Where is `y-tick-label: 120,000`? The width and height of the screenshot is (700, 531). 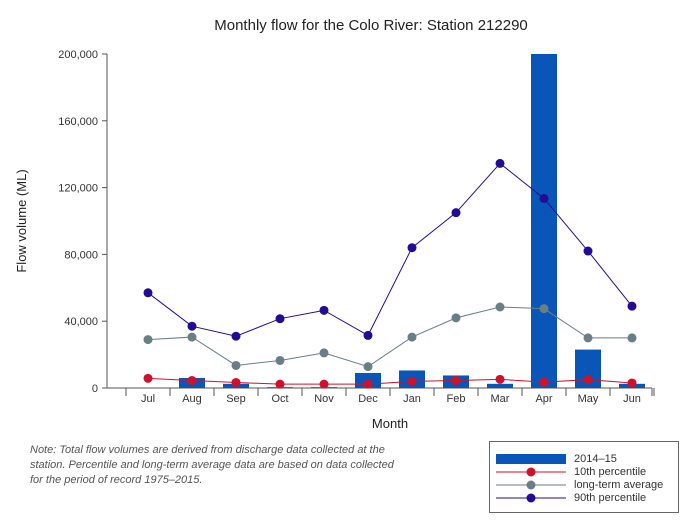
y-tick-label: 120,000 is located at coordinates (78, 189).